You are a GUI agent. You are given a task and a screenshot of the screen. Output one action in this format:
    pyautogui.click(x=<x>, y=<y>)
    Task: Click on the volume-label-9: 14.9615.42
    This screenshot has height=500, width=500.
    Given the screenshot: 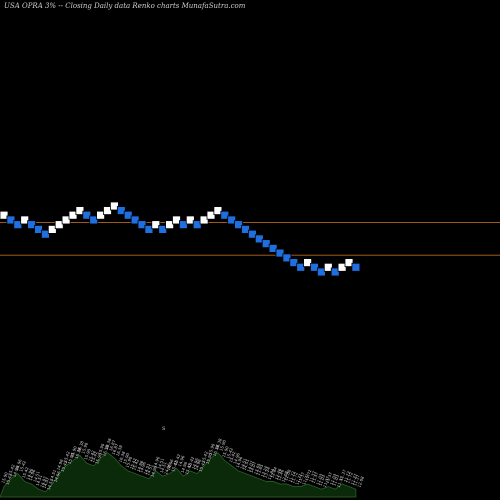 What is the action you would take?
    pyautogui.click(x=61, y=465)
    